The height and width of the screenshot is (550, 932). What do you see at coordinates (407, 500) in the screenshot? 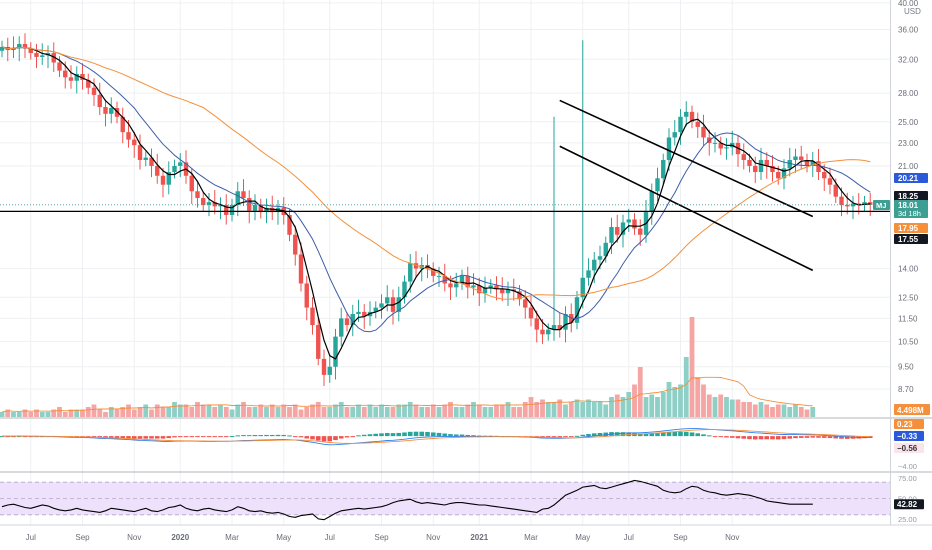
I see `rsi-line` at bounding box center [407, 500].